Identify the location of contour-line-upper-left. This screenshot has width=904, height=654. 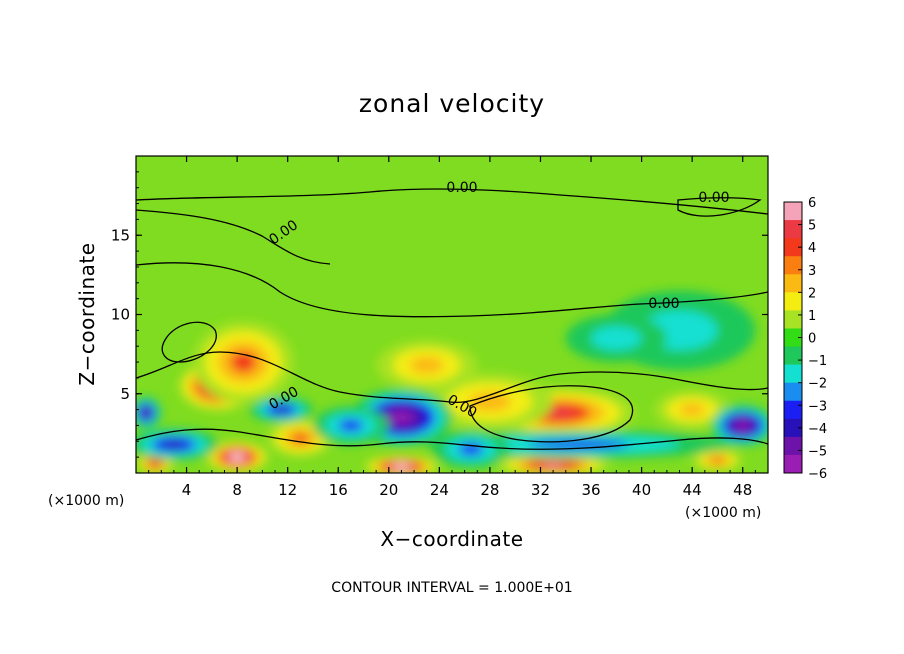
(233, 237).